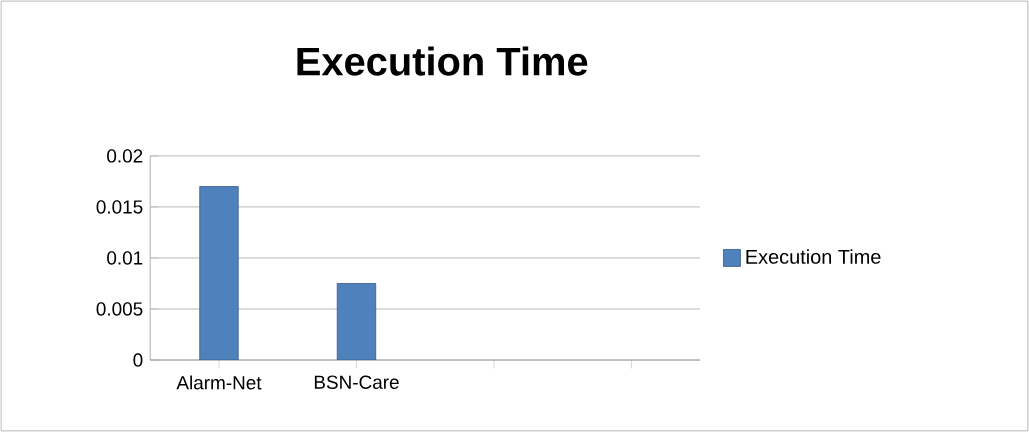 This screenshot has width=1029, height=432. I want to click on y-tick-label: 0, so click(138, 360).